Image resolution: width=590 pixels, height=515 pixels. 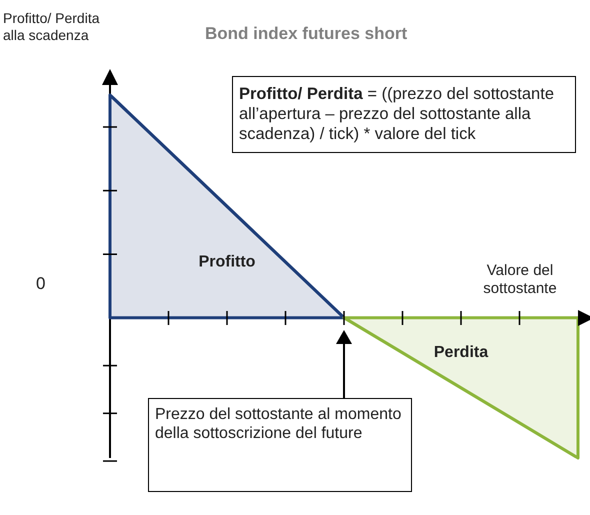 What do you see at coordinates (280, 445) in the screenshot?
I see `callout-box: Prezzo del sottostante al momento della sottoscrizione del future` at bounding box center [280, 445].